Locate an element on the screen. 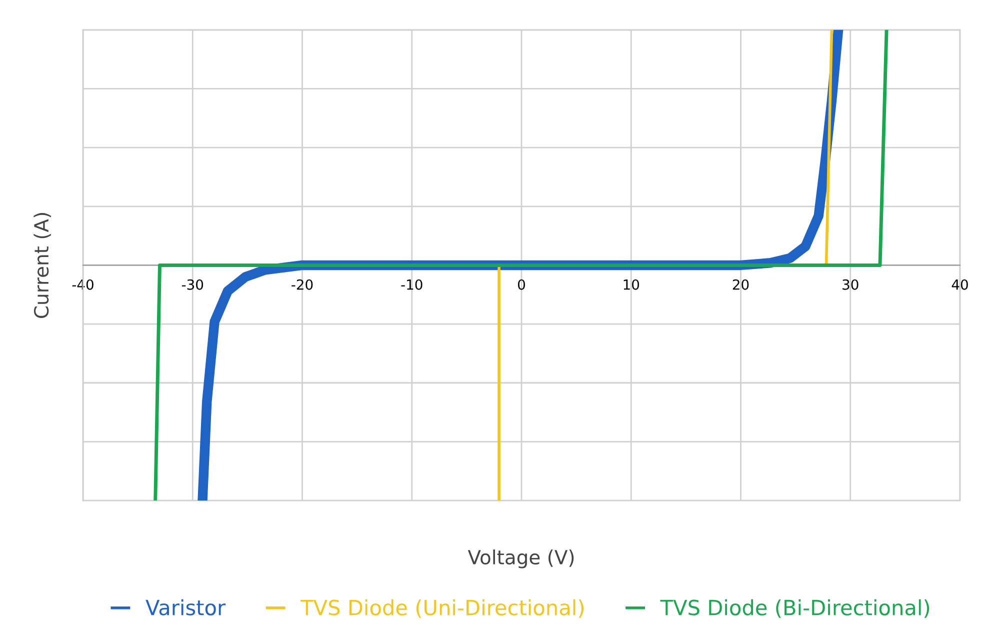 This screenshot has width=1000, height=636. legend-label: TVS Diode (Uni-Directional) is located at coordinates (442, 608).